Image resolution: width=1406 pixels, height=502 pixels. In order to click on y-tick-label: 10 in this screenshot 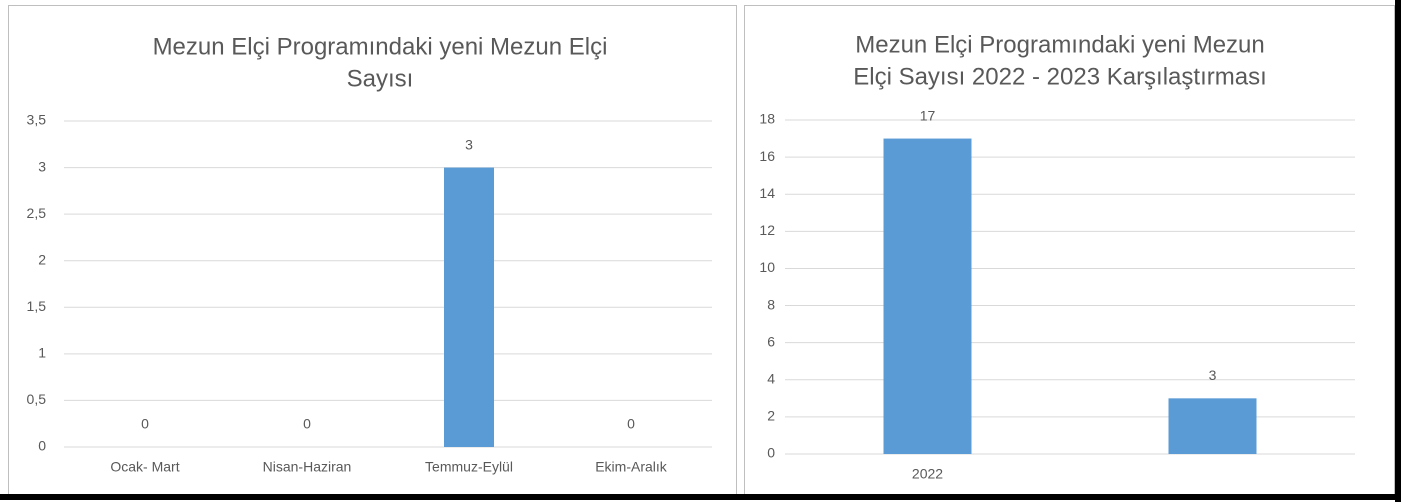, I will do `click(767, 267)`.